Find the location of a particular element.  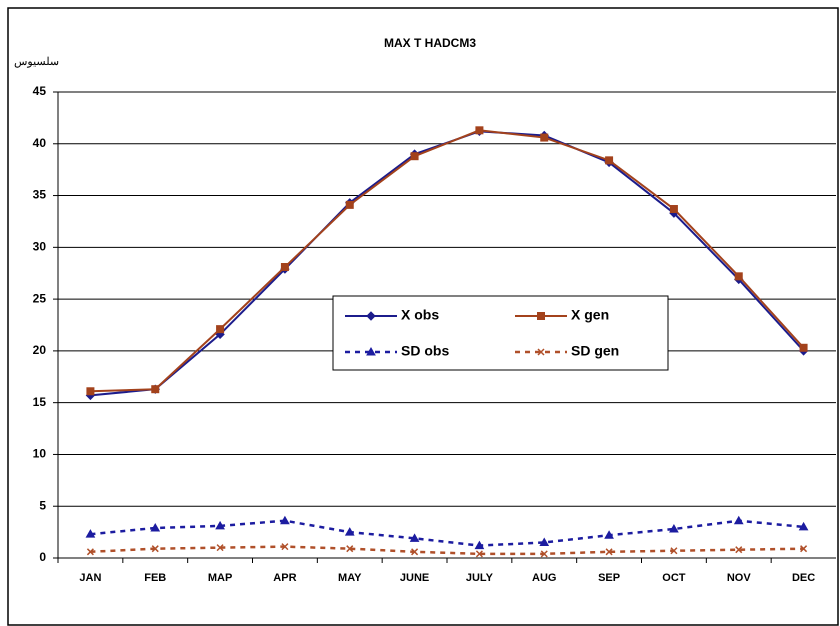

y-tick-label: 20 is located at coordinates (40, 350).